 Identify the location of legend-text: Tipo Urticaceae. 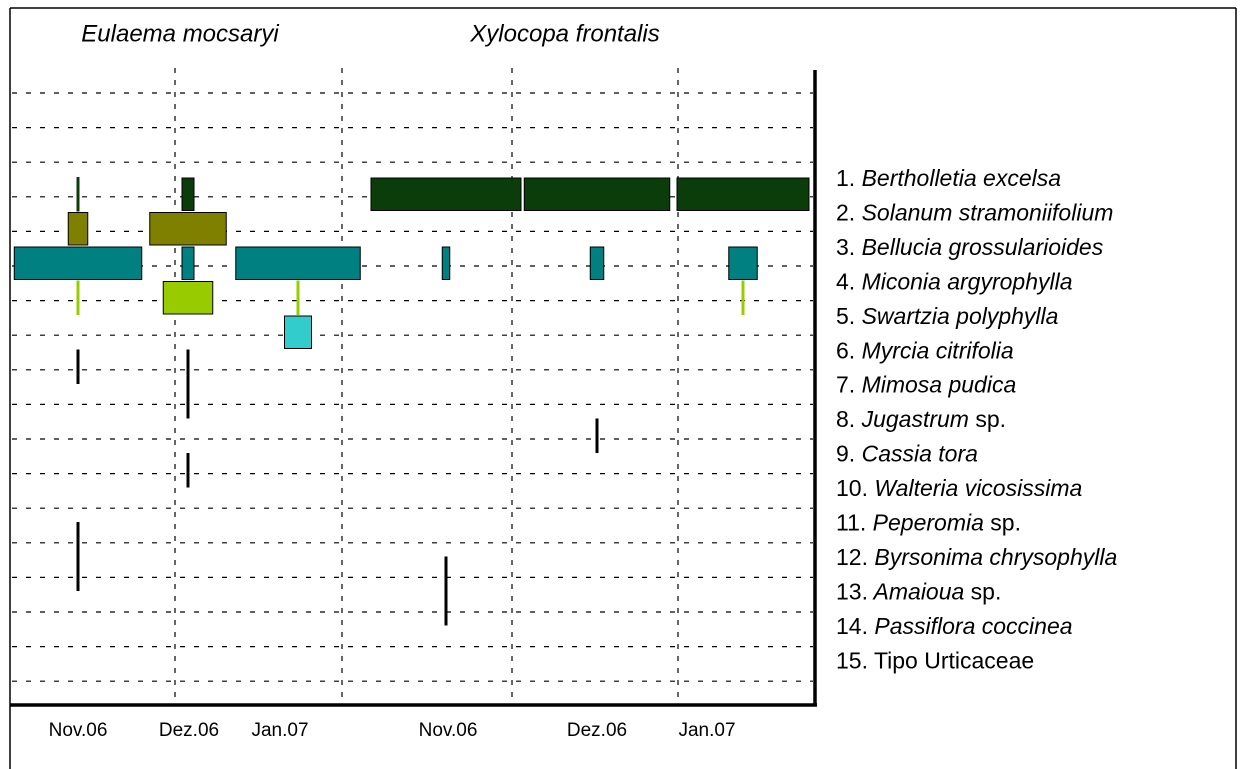
(951, 660).